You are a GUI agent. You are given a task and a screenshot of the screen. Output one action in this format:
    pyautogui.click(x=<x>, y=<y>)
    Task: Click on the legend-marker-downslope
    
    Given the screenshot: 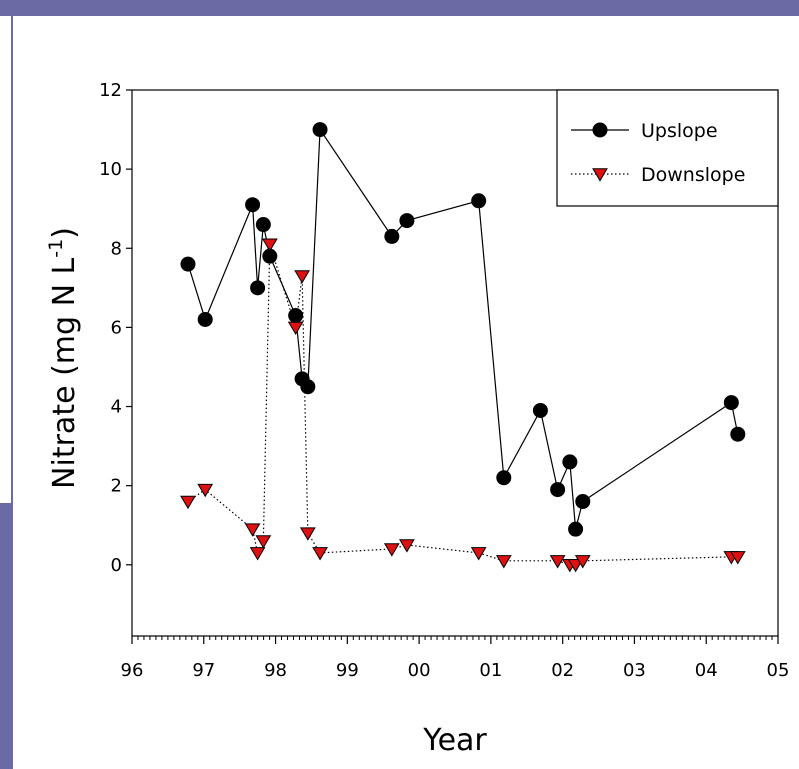 What is the action you would take?
    pyautogui.click(x=600, y=175)
    